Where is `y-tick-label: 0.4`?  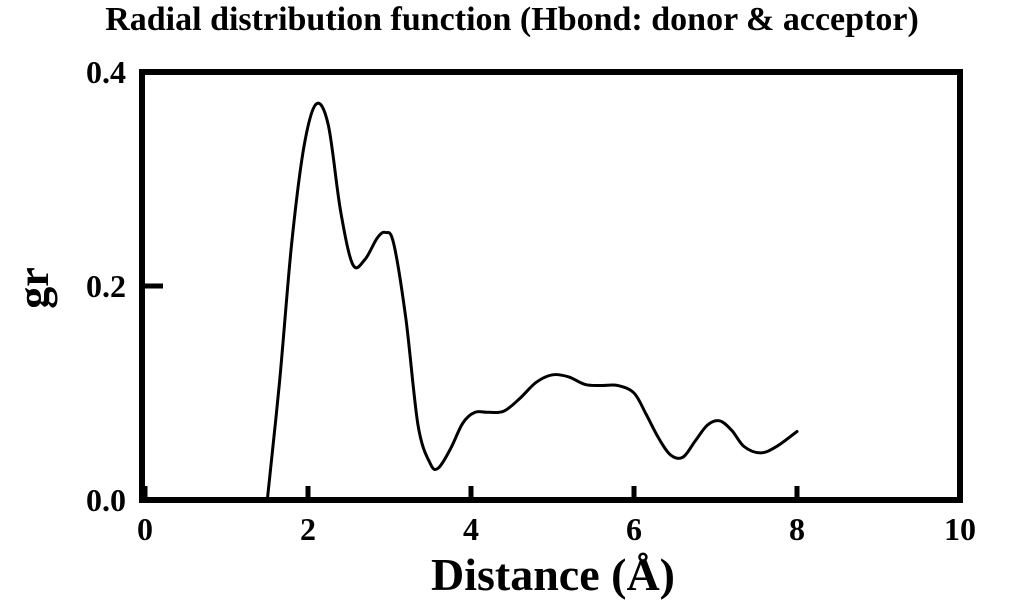 y-tick-label: 0.4 is located at coordinates (106, 72).